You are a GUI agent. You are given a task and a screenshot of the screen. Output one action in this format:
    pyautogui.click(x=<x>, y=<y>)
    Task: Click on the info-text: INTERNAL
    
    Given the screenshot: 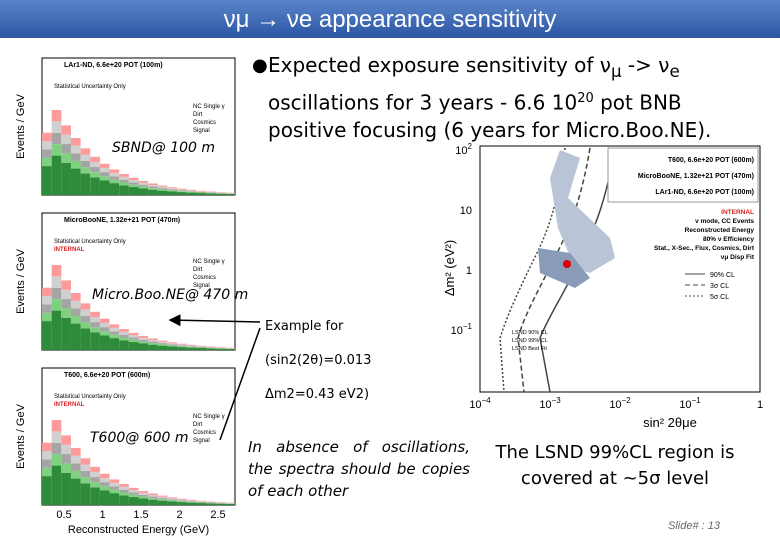 What is the action you would take?
    pyautogui.click(x=737, y=212)
    